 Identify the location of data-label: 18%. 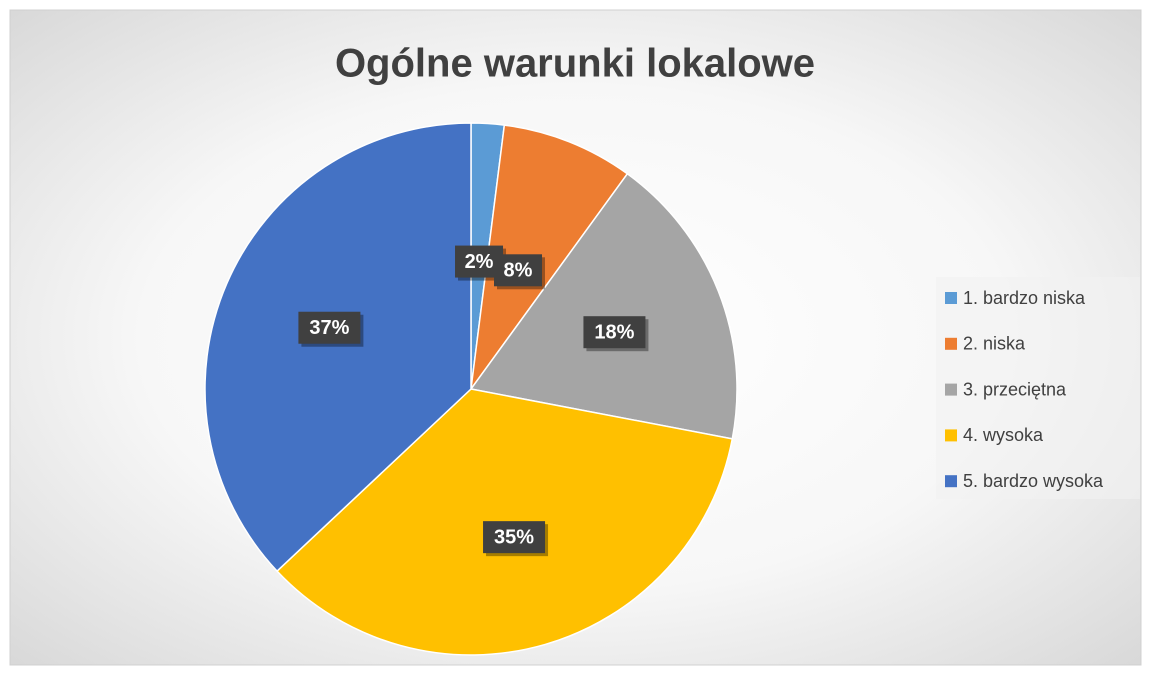
(614, 332).